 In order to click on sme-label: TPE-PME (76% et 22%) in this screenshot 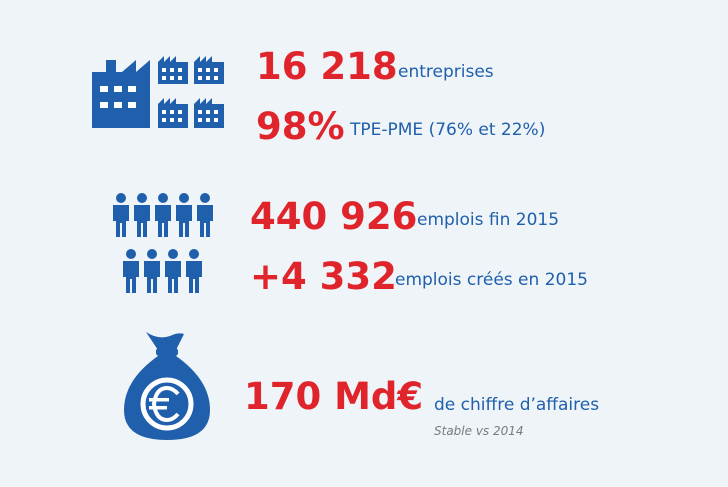, I will do `click(448, 130)`.